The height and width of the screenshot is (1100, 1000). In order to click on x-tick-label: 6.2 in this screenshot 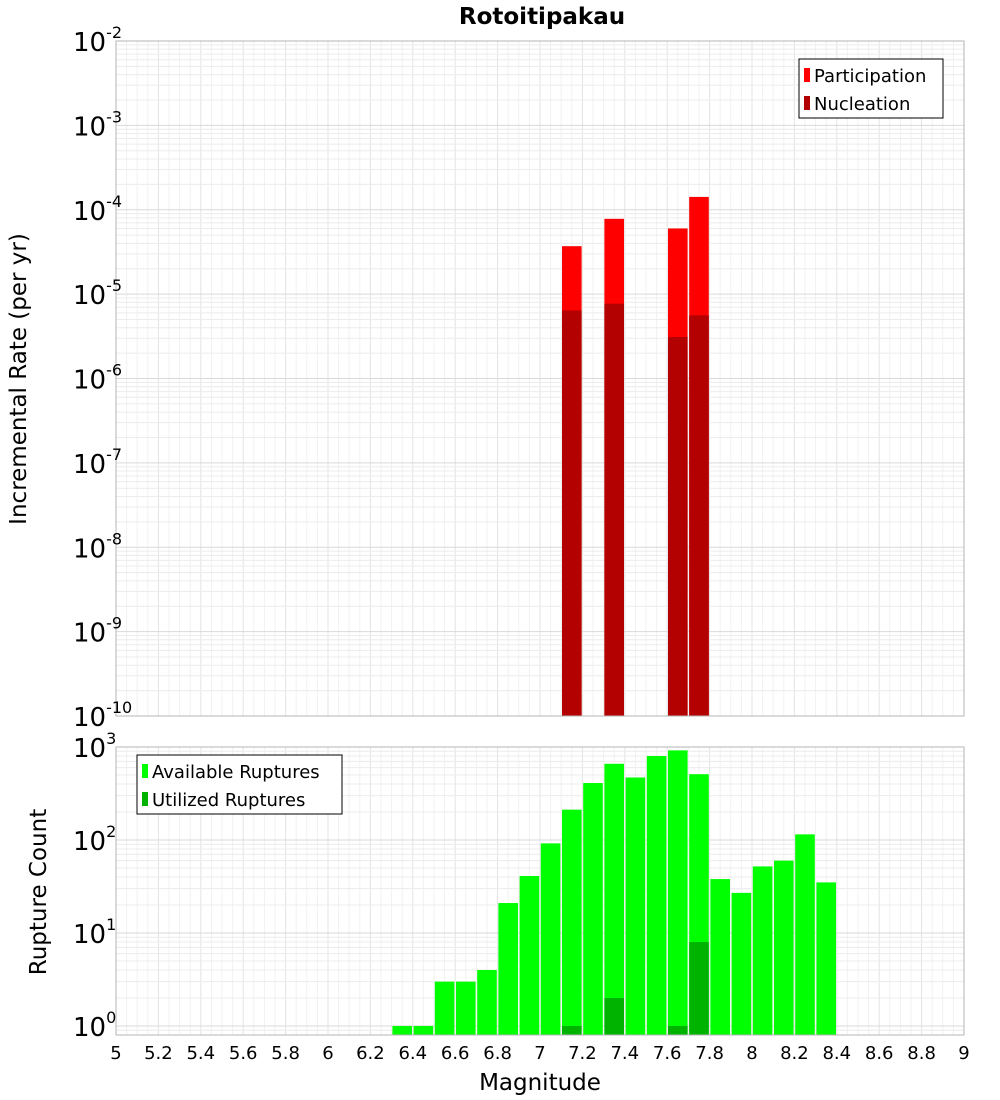, I will do `click(370, 1053)`.